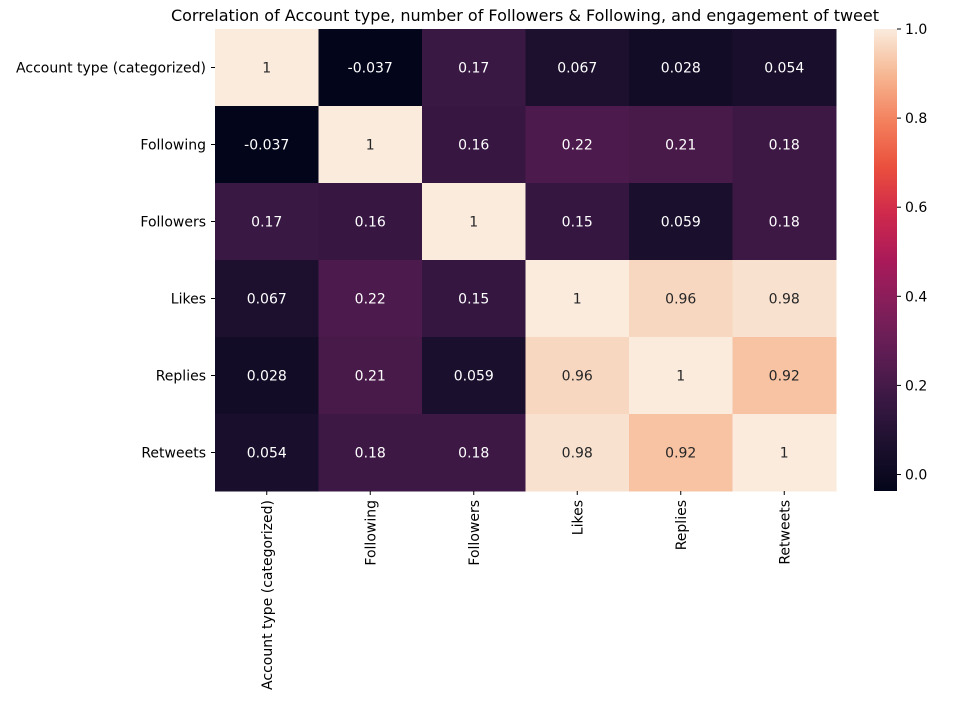  I want to click on colorbar-tick-label: 0.4, so click(916, 297).